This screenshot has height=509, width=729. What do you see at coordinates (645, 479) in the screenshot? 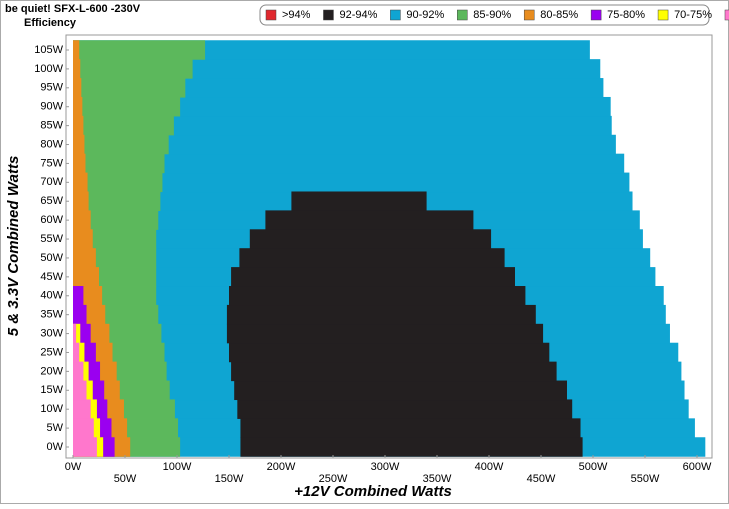
I see `x-tick-label: 550W` at bounding box center [645, 479].